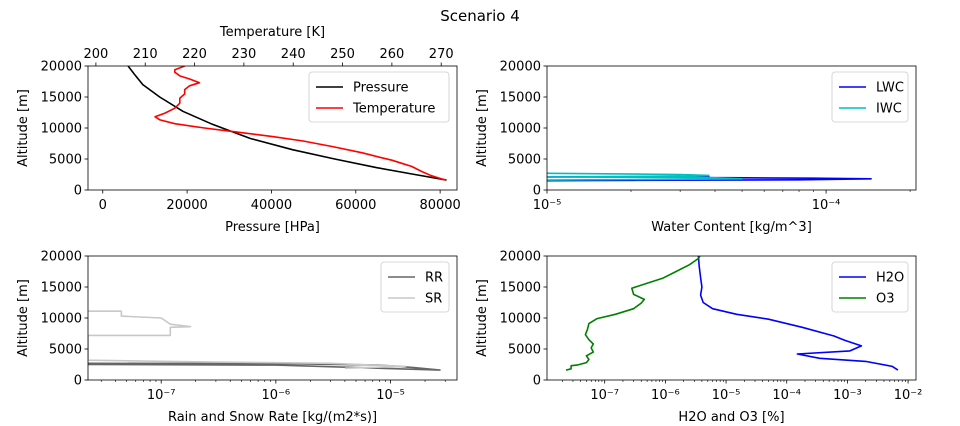 This screenshot has width=960, height=426. I want to click on x-tick-label: 10⁻², so click(908, 395).